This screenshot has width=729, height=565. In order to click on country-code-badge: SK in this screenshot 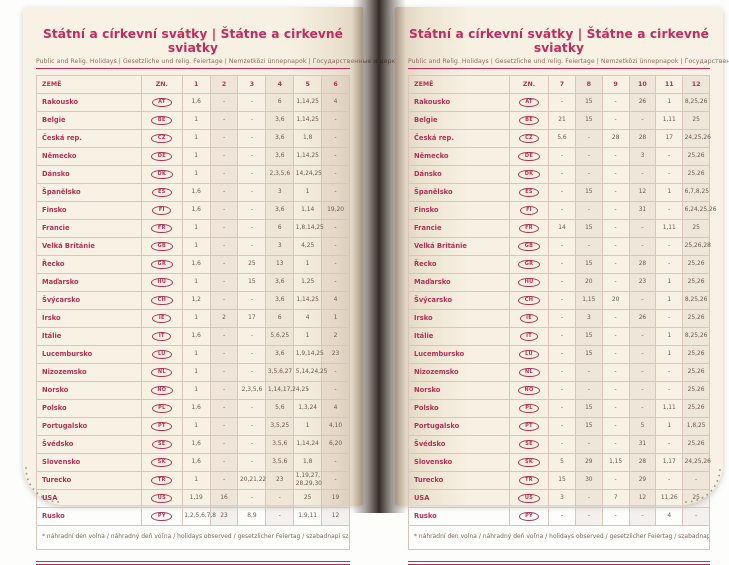, I will do `click(162, 462)`.